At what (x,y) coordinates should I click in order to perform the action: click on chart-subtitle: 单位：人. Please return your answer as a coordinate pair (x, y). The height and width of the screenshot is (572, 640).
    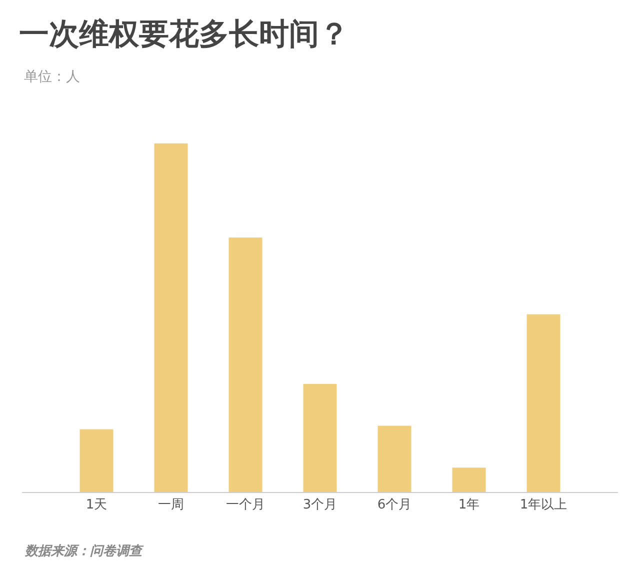
    Looking at the image, I should click on (52, 77).